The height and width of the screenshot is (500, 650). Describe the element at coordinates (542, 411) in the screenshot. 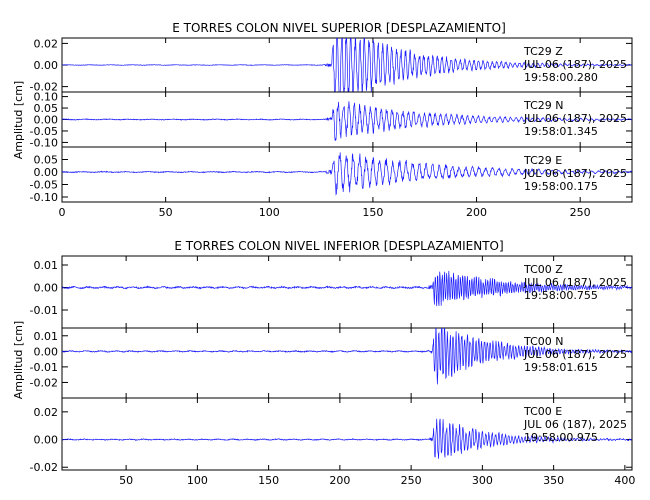

I see `station-label: TC00 E` at that location.